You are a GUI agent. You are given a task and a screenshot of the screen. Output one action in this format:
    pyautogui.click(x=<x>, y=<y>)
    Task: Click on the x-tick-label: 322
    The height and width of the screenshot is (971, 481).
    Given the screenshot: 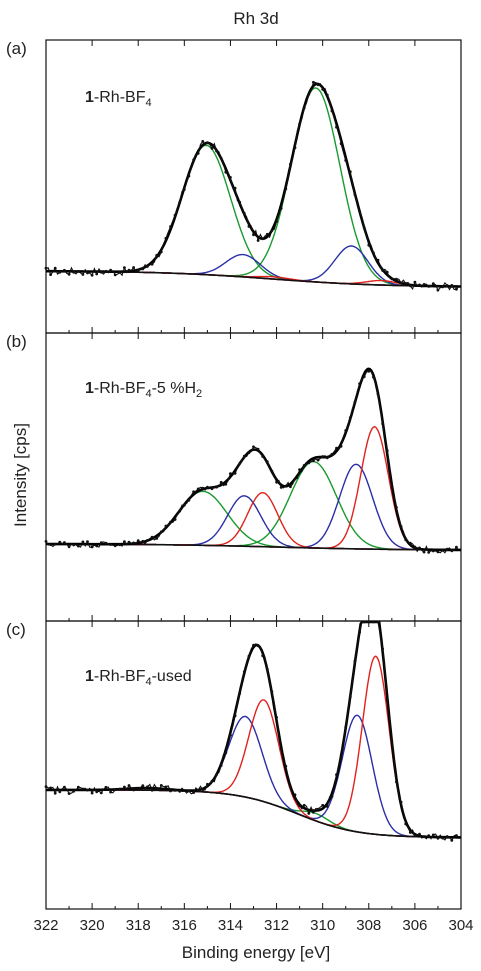 What is the action you would take?
    pyautogui.click(x=45, y=925)
    